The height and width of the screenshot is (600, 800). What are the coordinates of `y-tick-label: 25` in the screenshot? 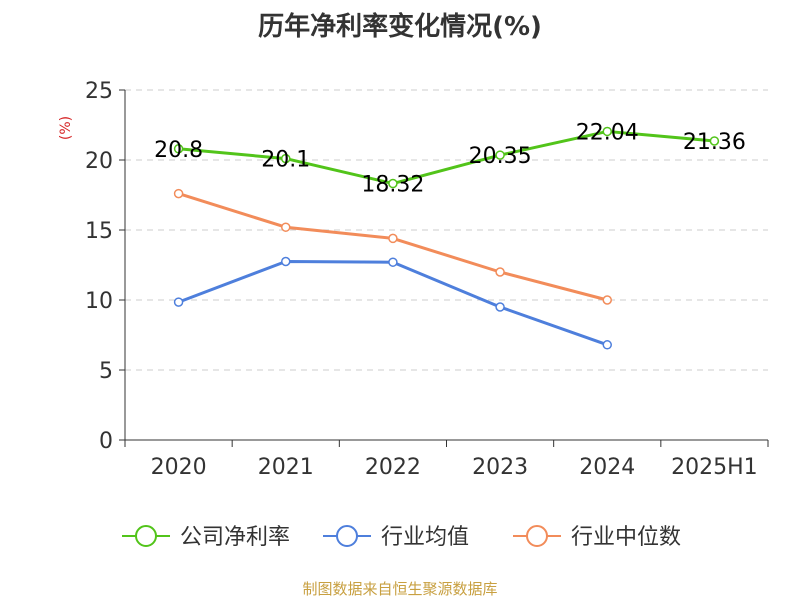 It's located at (99, 91).